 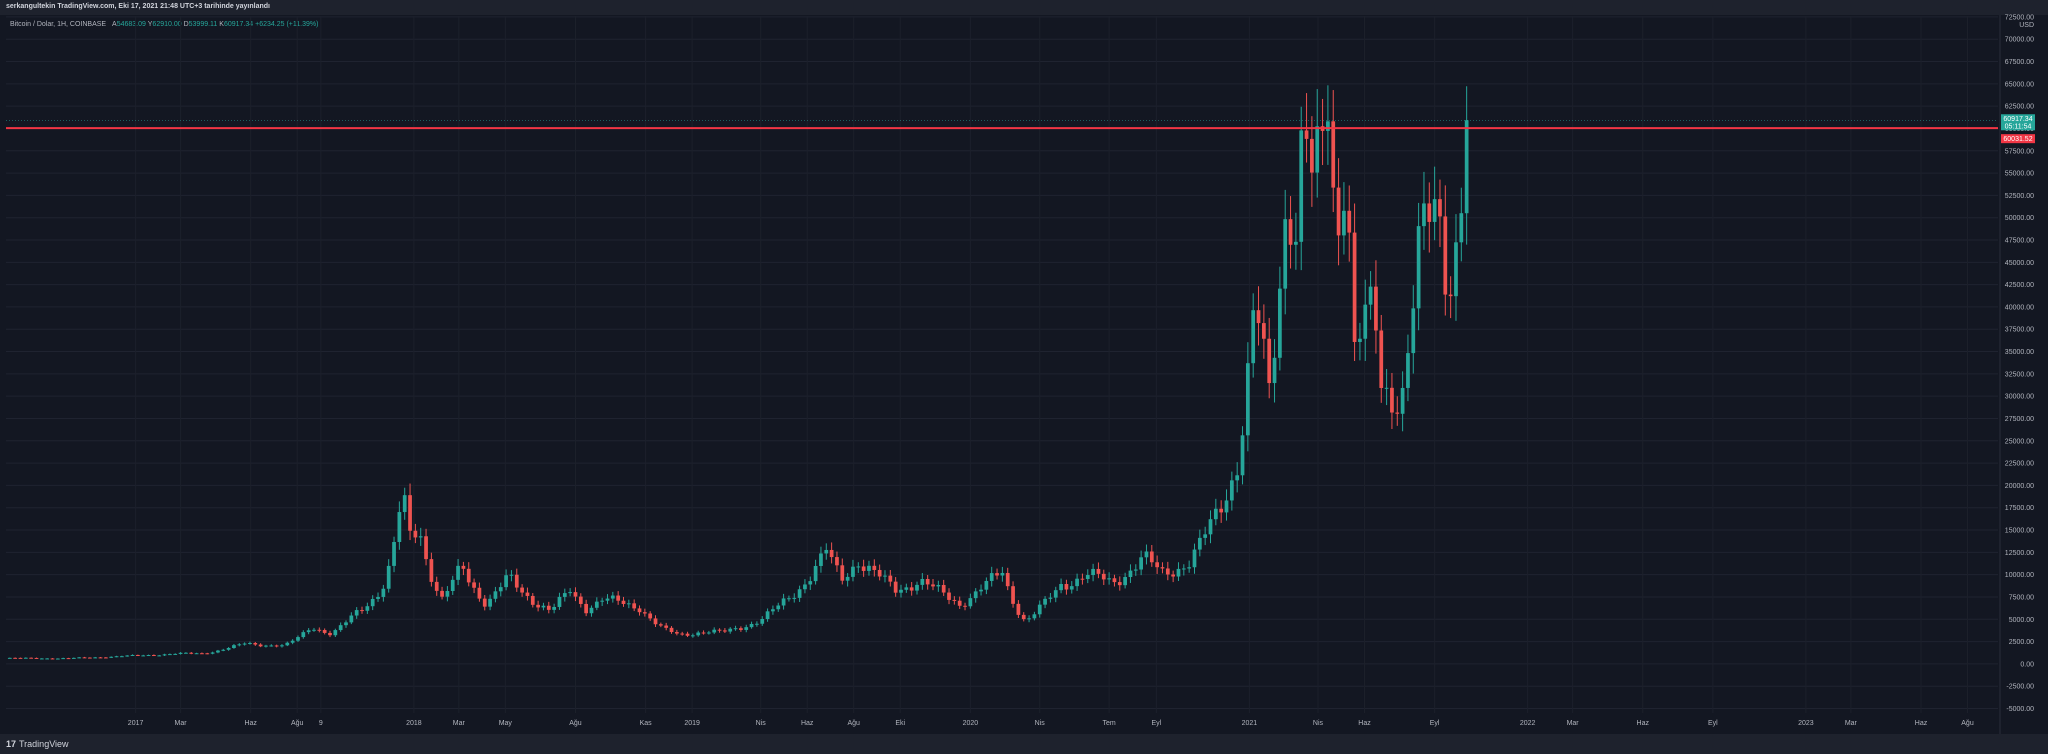 I want to click on price-tick-label: 40000.00, so click(x=2019, y=307).